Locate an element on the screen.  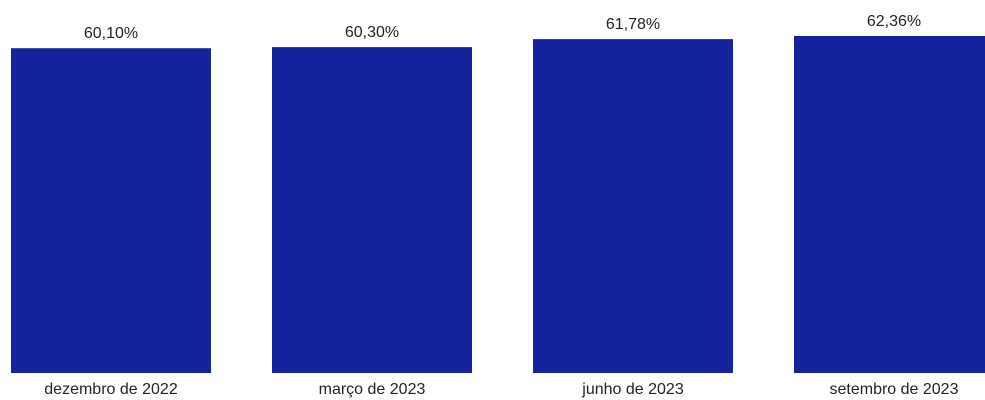
data-label-2: 60,30% is located at coordinates (372, 32).